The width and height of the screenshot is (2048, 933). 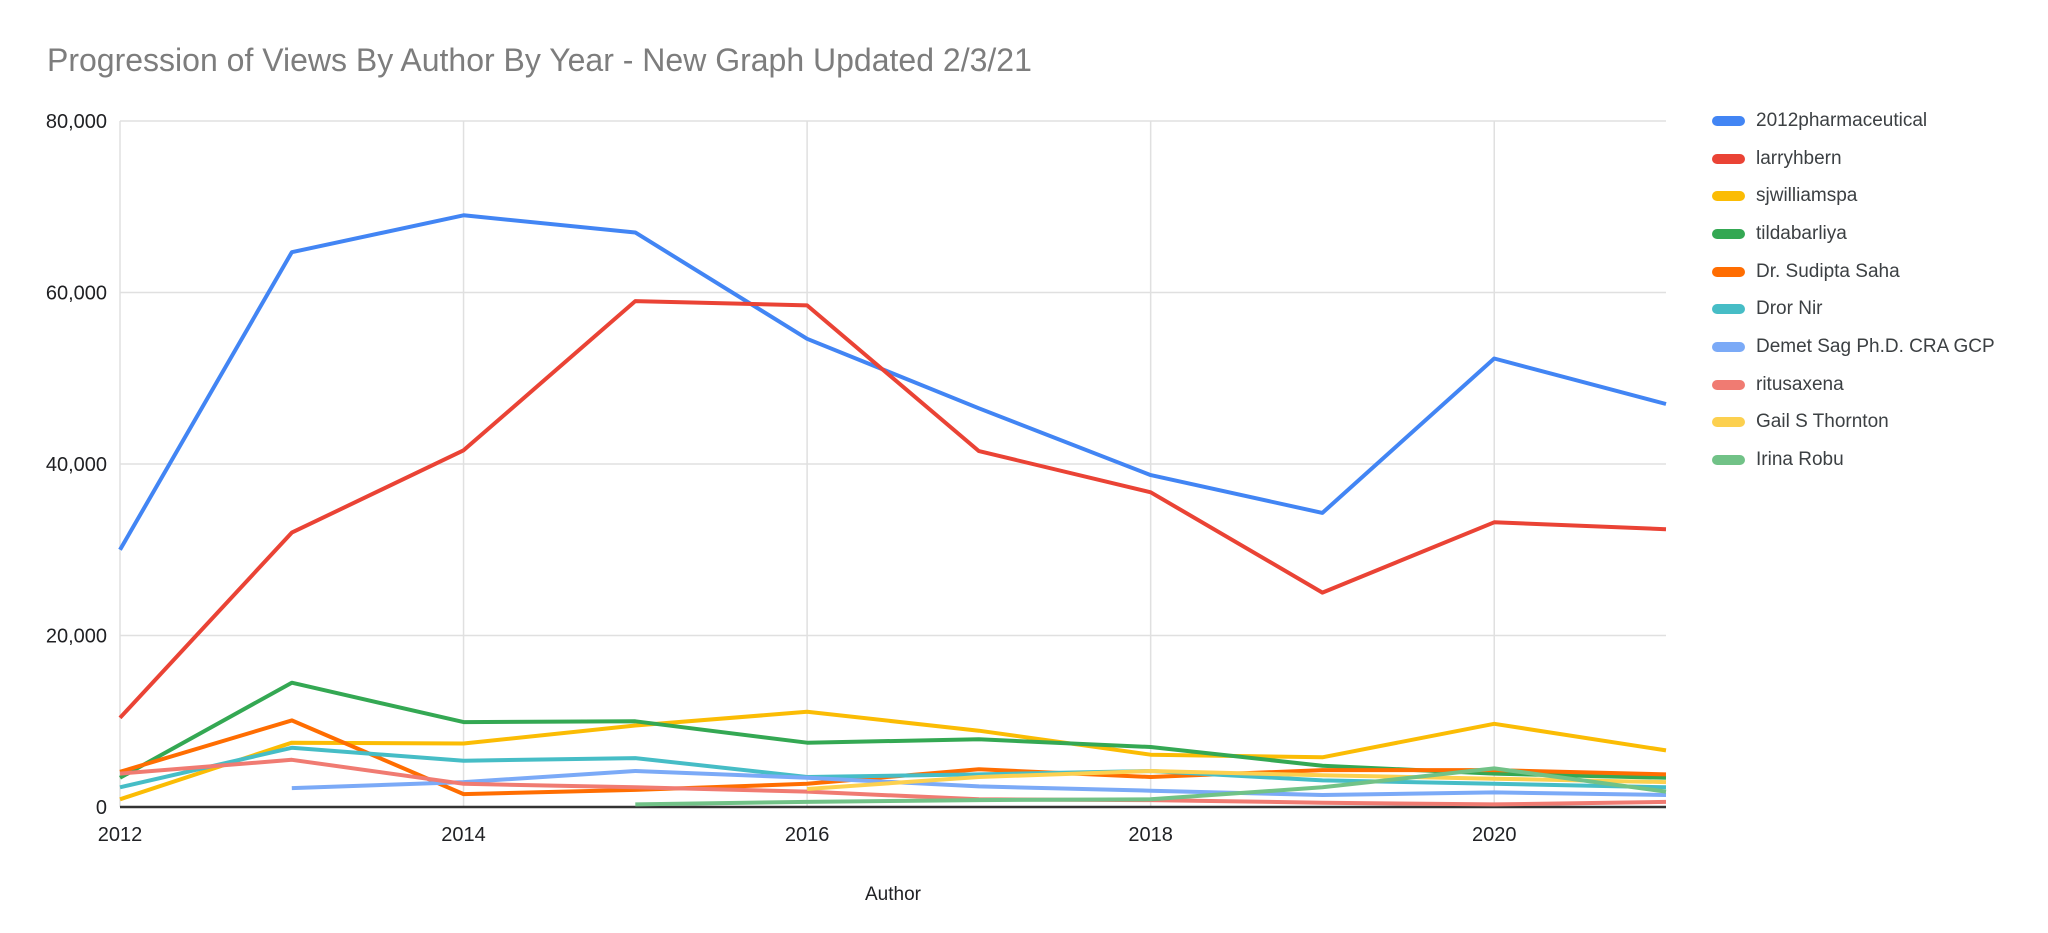 I want to click on legend-item: Demet Sag Ph.D. CRA GCP, so click(x=1853, y=347).